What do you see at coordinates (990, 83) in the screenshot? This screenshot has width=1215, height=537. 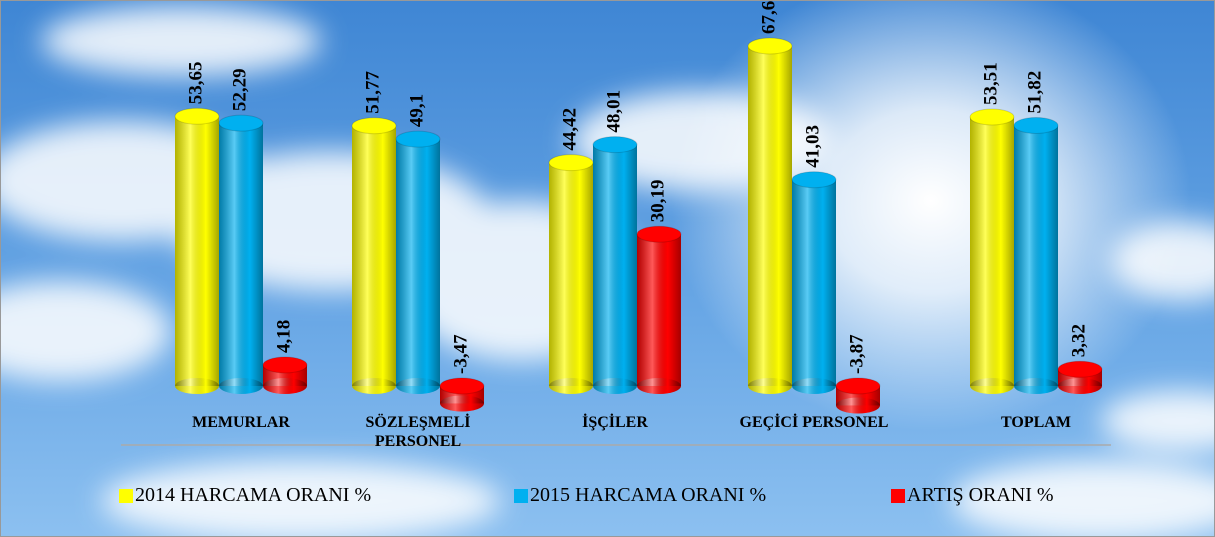 I see `data-label: 53,51` at bounding box center [990, 83].